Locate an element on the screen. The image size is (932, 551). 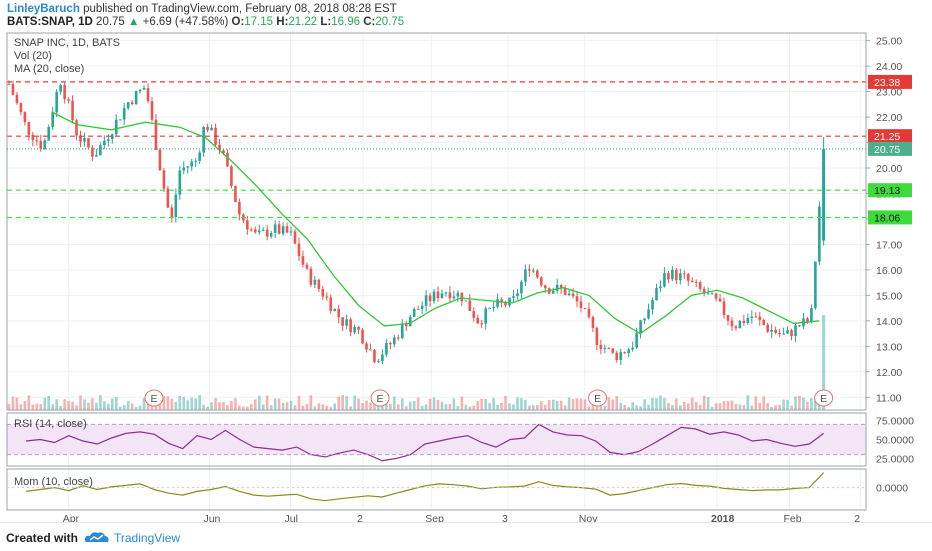
price-axis-label: 15.00 is located at coordinates (889, 296).